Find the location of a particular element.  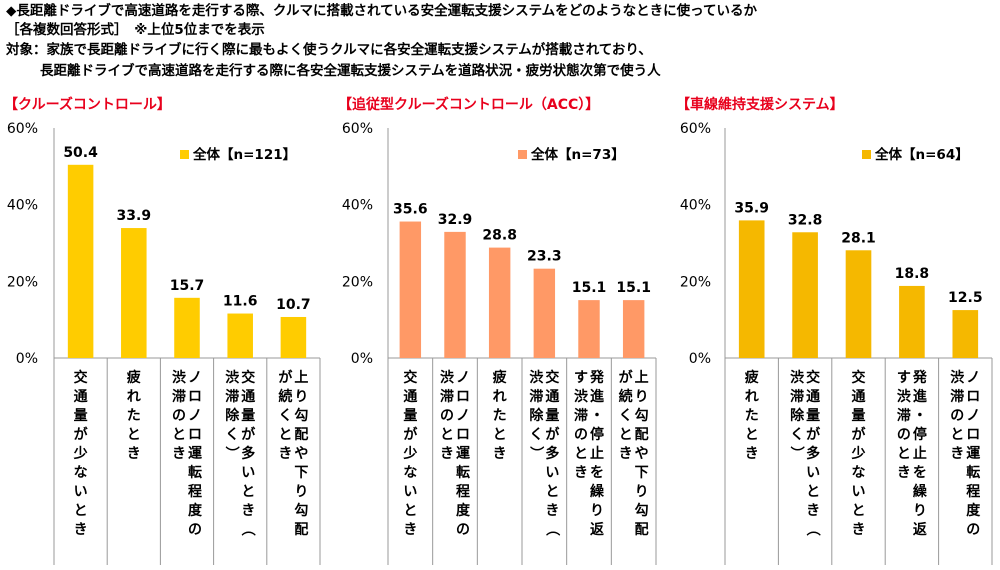

data-label: 50.4 is located at coordinates (80, 153).